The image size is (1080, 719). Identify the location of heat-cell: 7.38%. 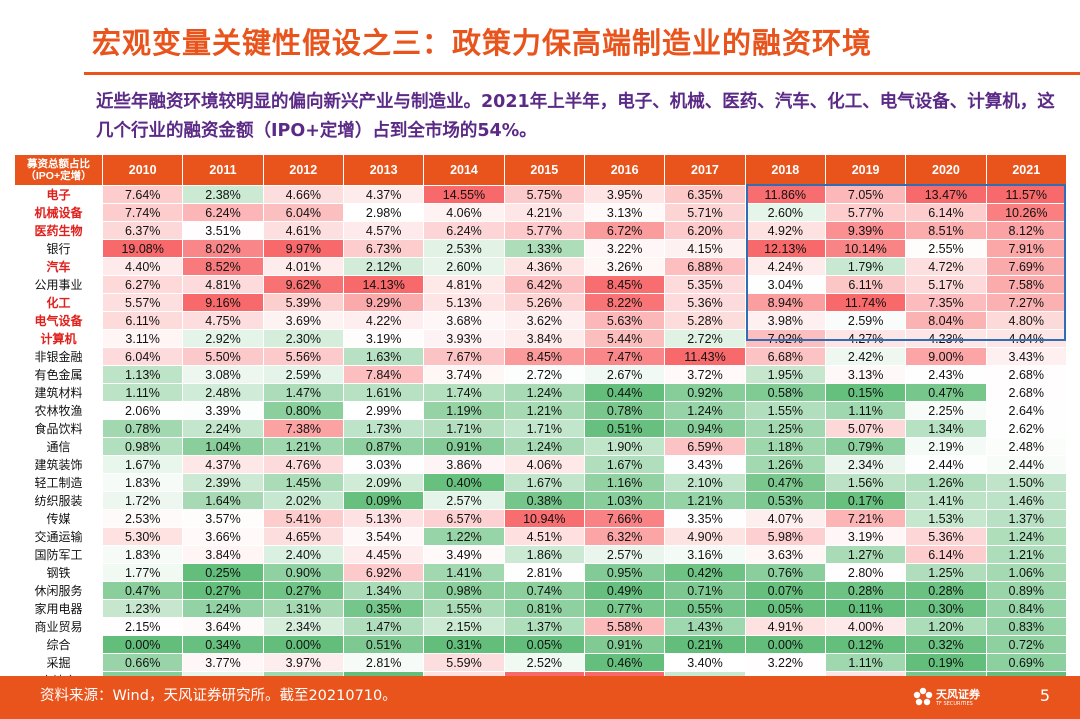
(303, 428).